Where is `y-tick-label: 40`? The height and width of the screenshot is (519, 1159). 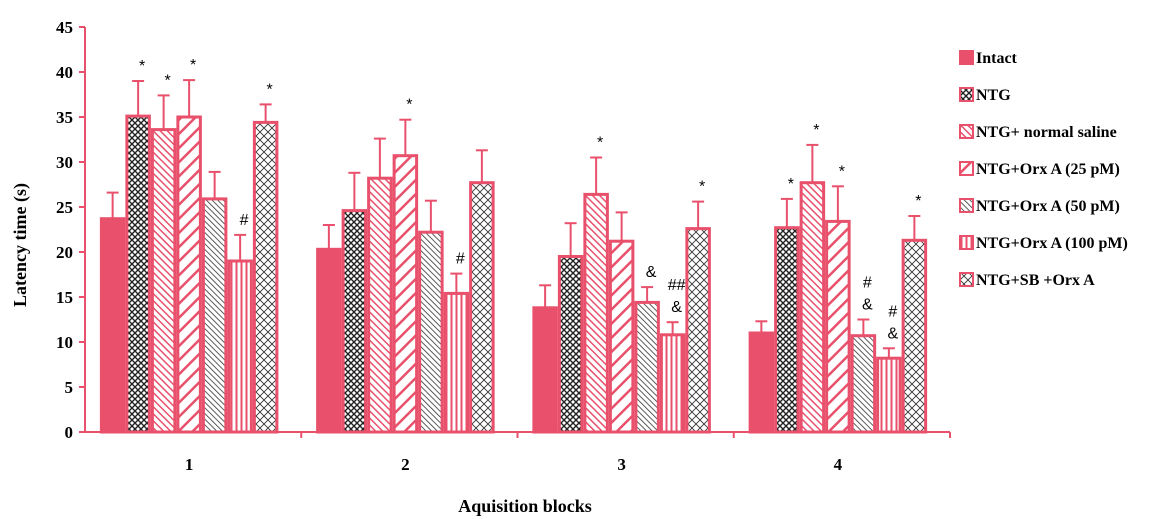 y-tick-label: 40 is located at coordinates (64, 72).